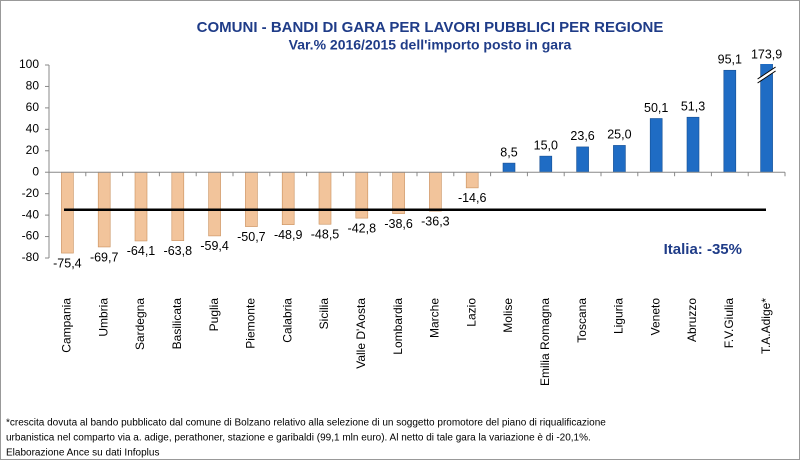 The width and height of the screenshot is (800, 460). Describe the element at coordinates (693, 107) in the screenshot. I see `value-label: 51,3` at that location.